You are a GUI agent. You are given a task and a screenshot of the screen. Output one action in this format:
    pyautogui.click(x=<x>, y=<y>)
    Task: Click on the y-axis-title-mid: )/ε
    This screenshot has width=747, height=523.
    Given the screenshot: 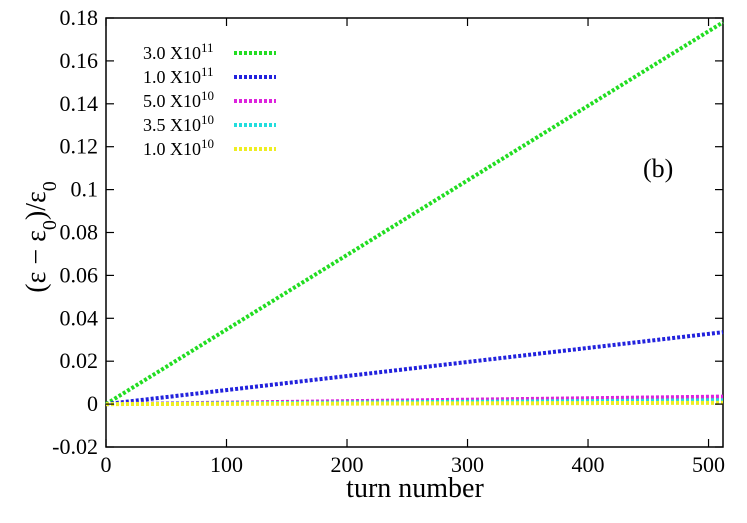 What is the action you would take?
    pyautogui.click(x=36, y=205)
    